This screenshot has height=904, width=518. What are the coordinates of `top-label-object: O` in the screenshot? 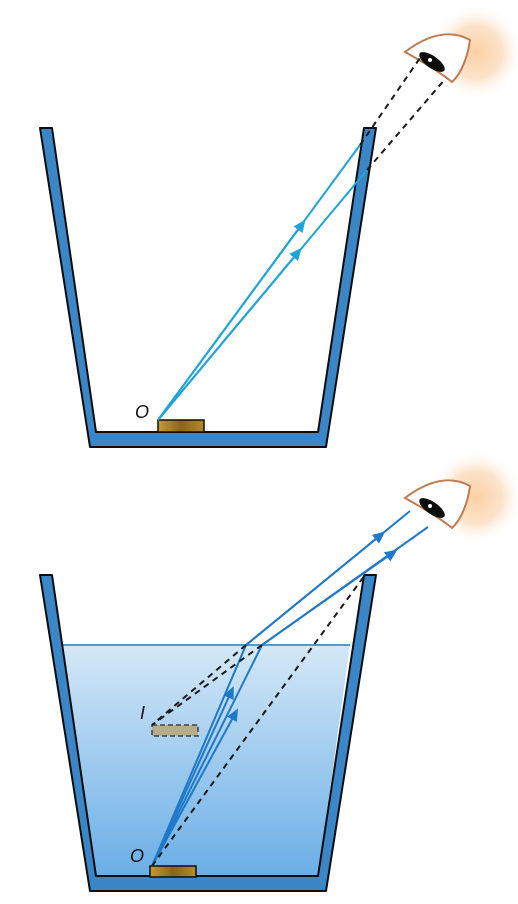 It's located at (142, 412).